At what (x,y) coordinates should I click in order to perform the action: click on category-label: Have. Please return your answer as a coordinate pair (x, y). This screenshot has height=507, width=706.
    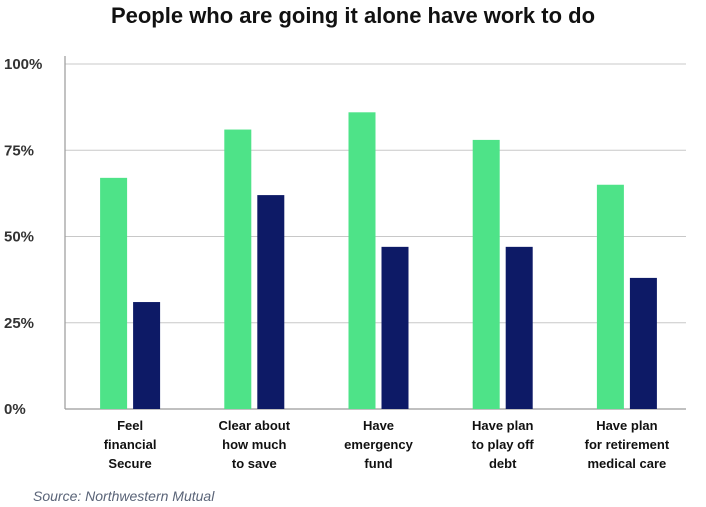
    Looking at the image, I should click on (378, 425).